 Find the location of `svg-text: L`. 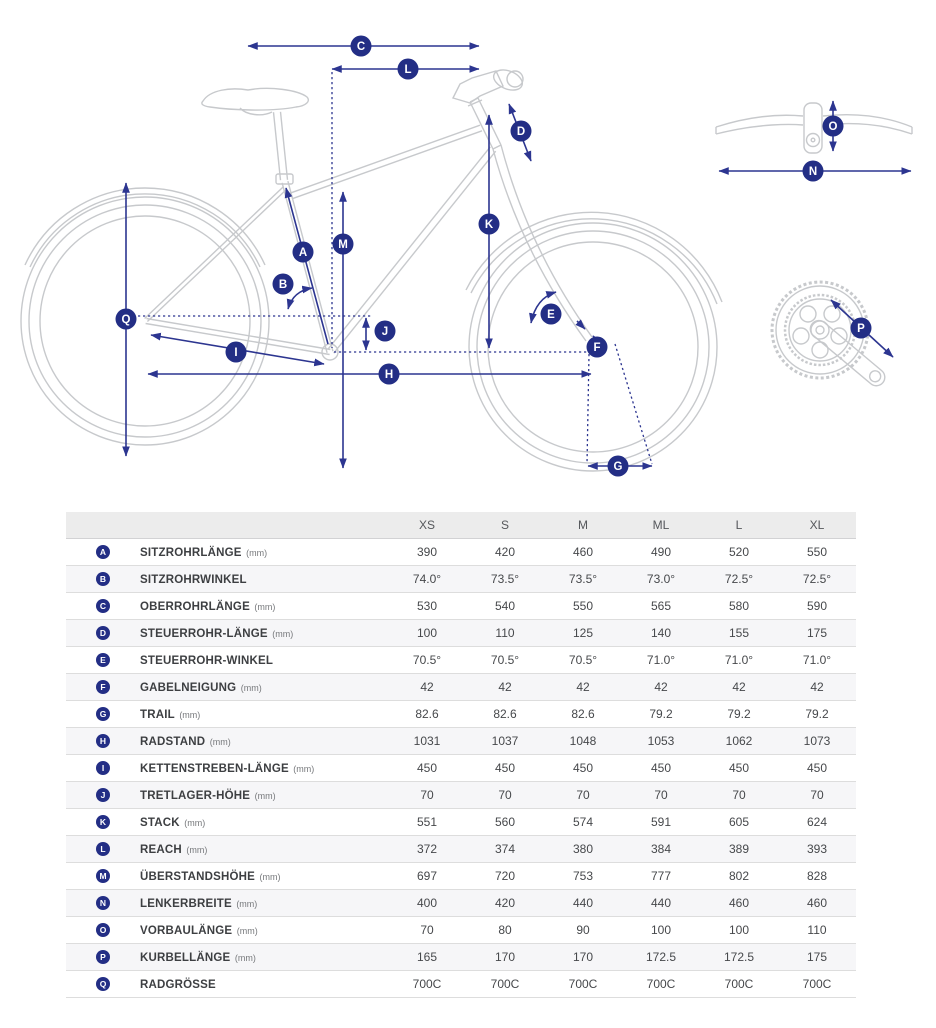

svg-text: L is located at coordinates (407, 70).